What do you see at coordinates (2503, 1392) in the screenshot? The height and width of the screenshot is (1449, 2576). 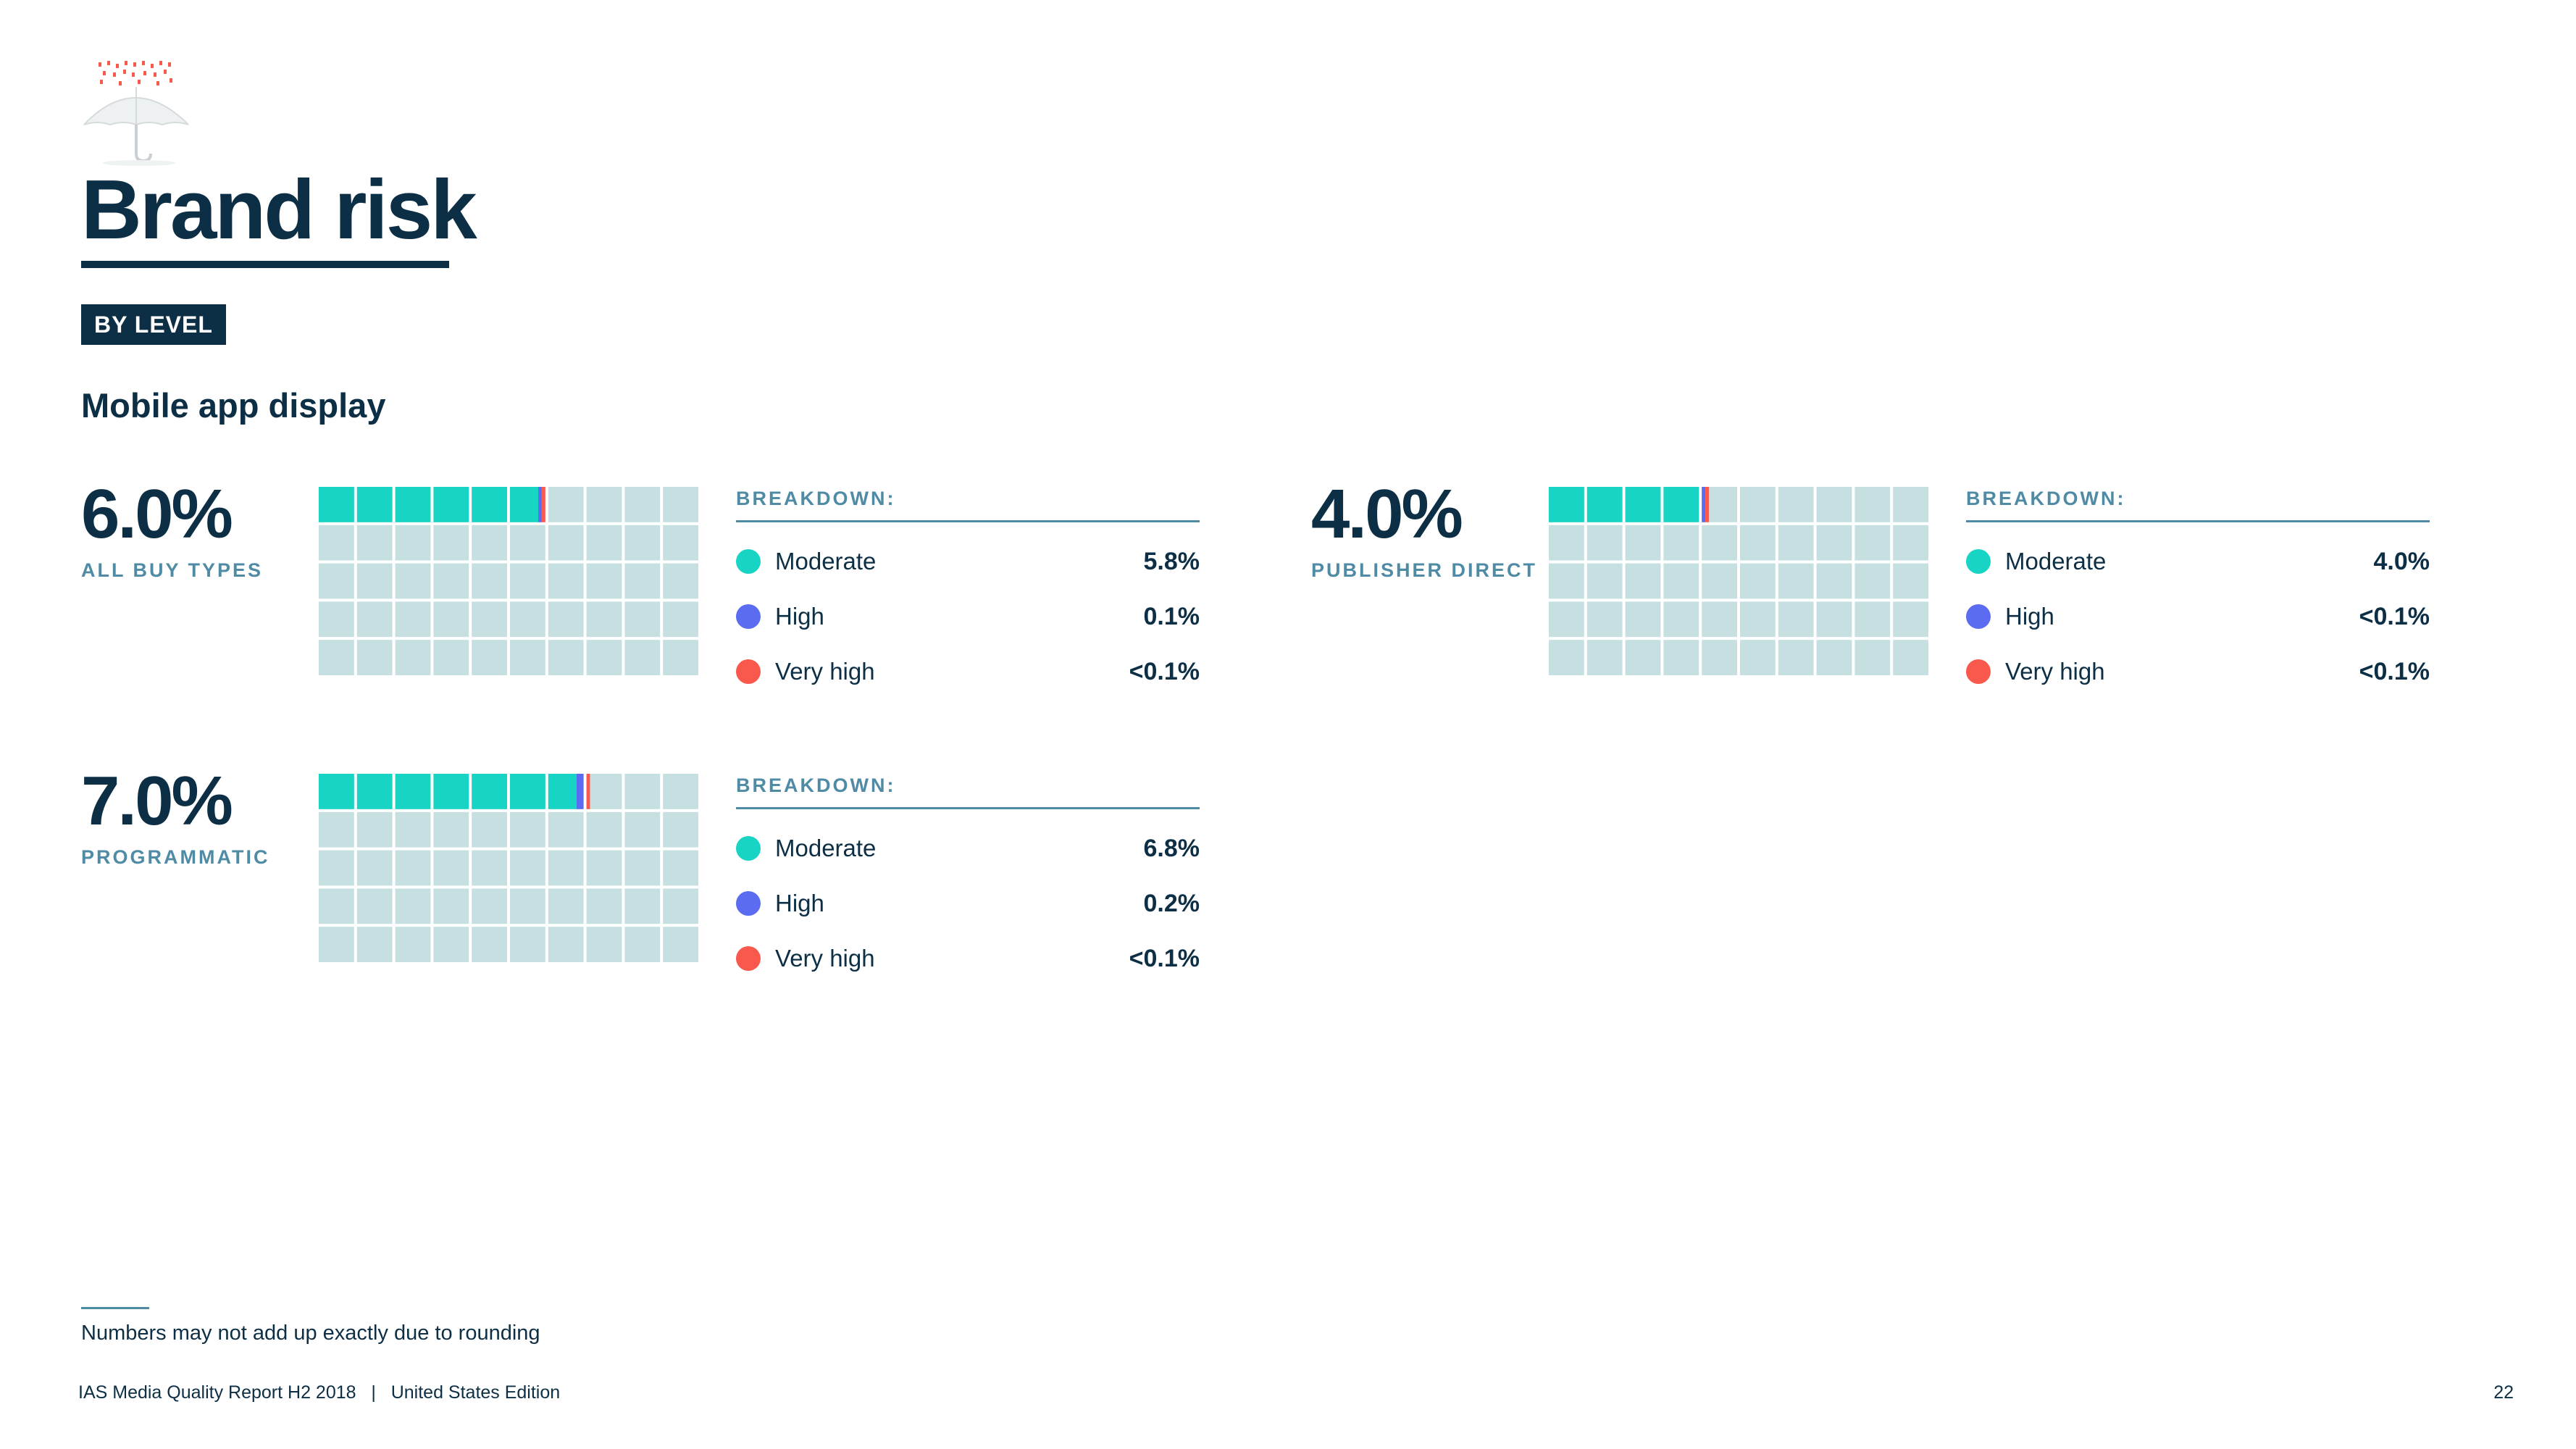 I see `page-number: 22` at bounding box center [2503, 1392].